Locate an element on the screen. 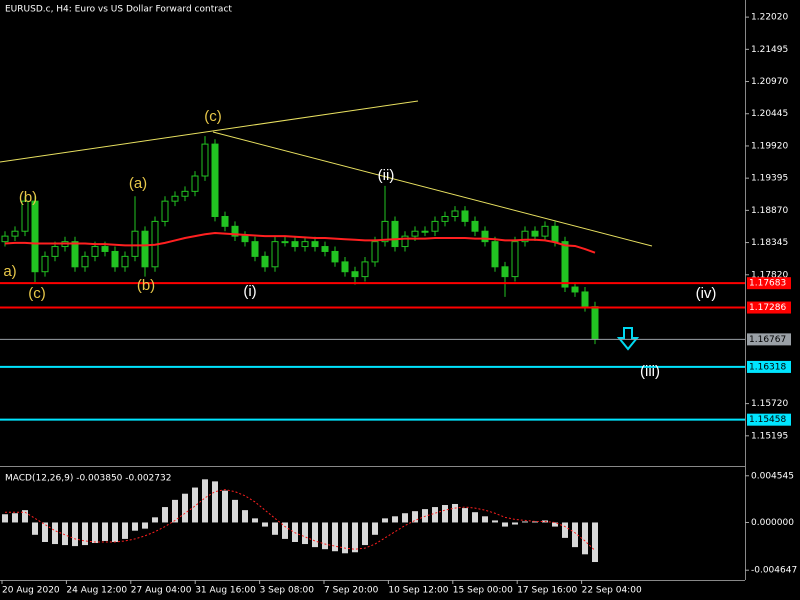 This screenshot has width=800, height=600. moving-average is located at coordinates (300, 243).